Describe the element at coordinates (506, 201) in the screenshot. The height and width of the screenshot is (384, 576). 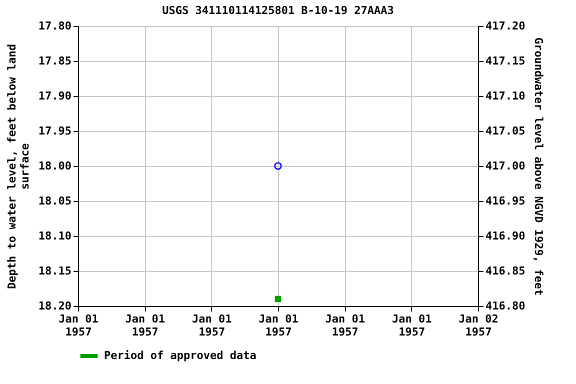
I see `y2-tick-label: 416.95` at that location.